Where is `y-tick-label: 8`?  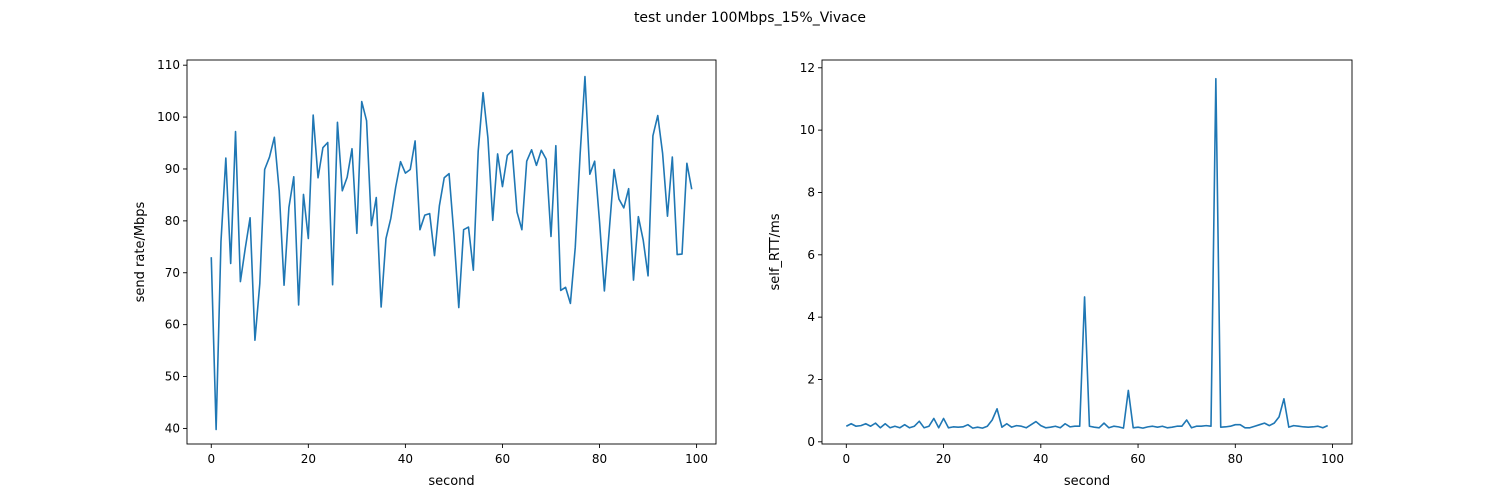 y-tick-label: 8 is located at coordinates (811, 192).